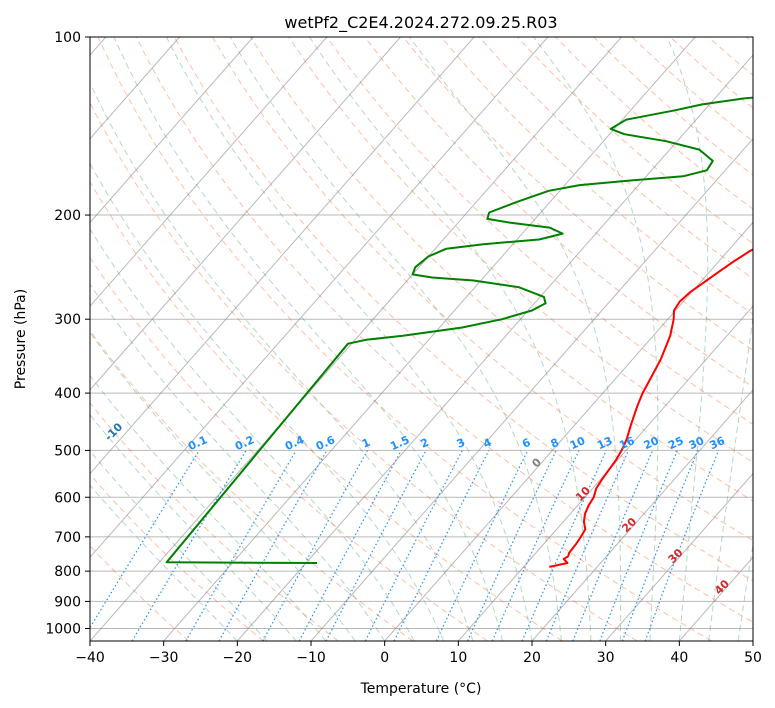 The image size is (775, 708). What do you see at coordinates (606, 658) in the screenshot?
I see `x-tick-label: 30` at bounding box center [606, 658].